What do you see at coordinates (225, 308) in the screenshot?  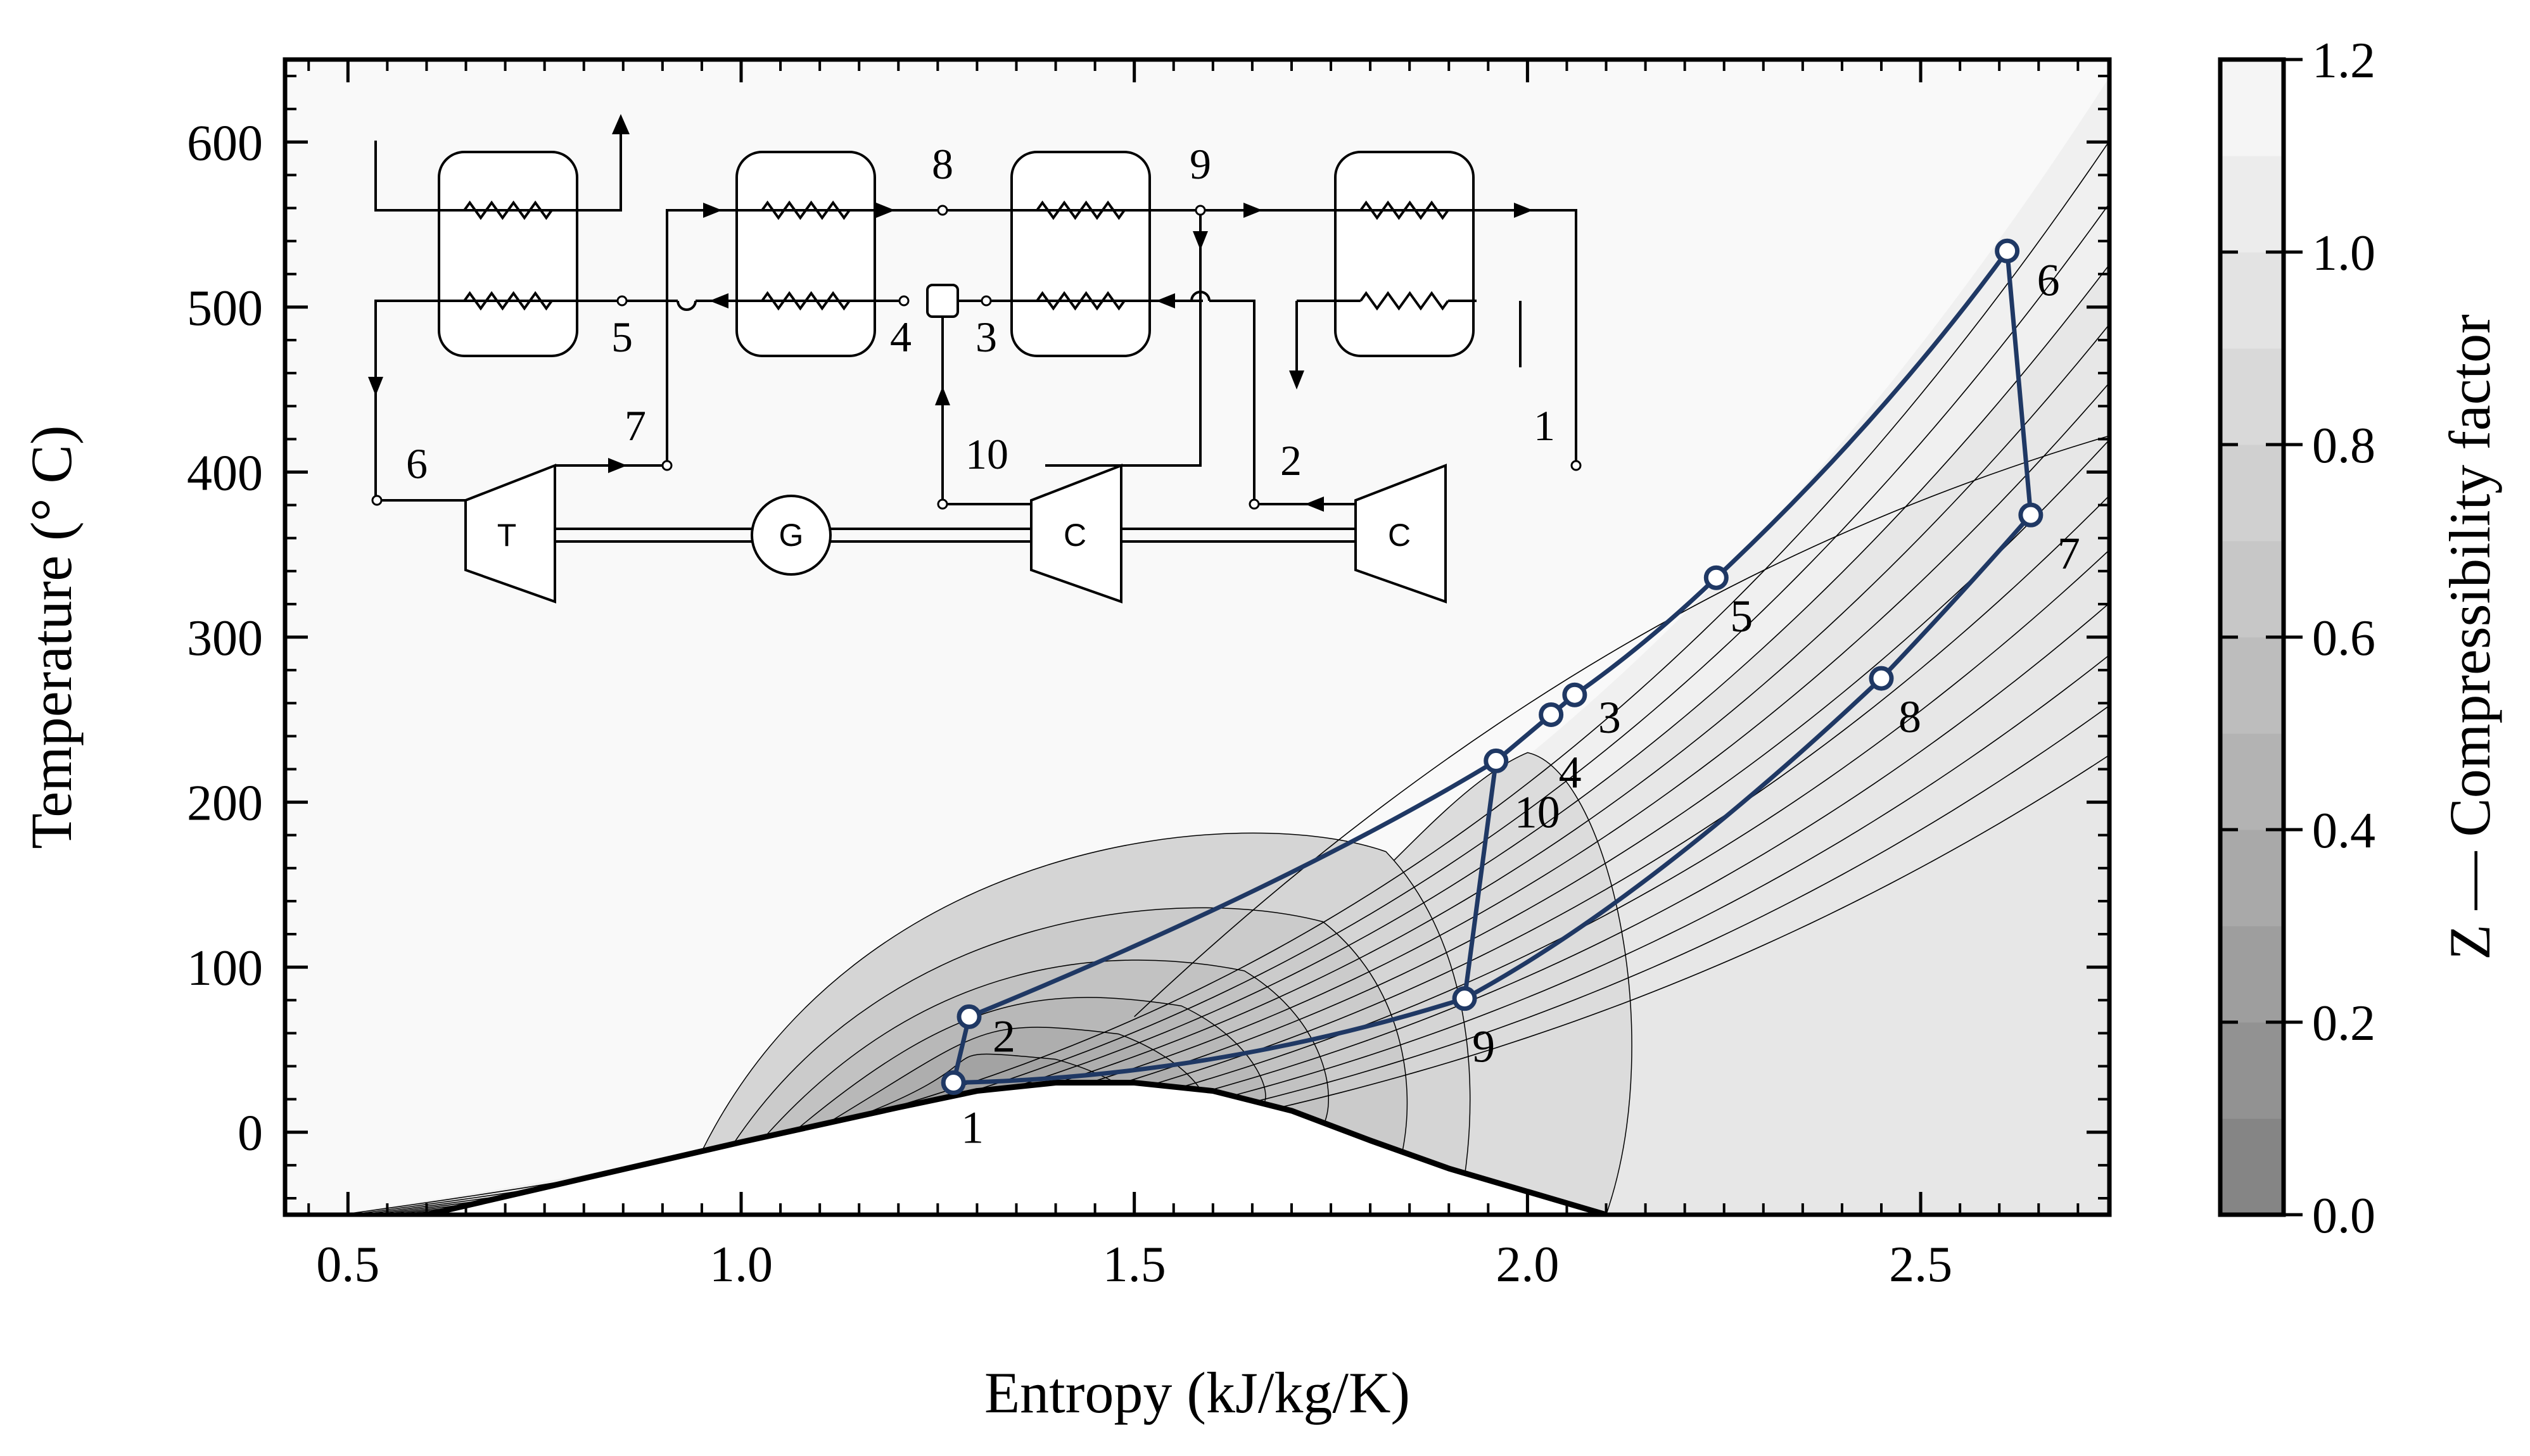 I see `y-tick-label: 500` at bounding box center [225, 308].